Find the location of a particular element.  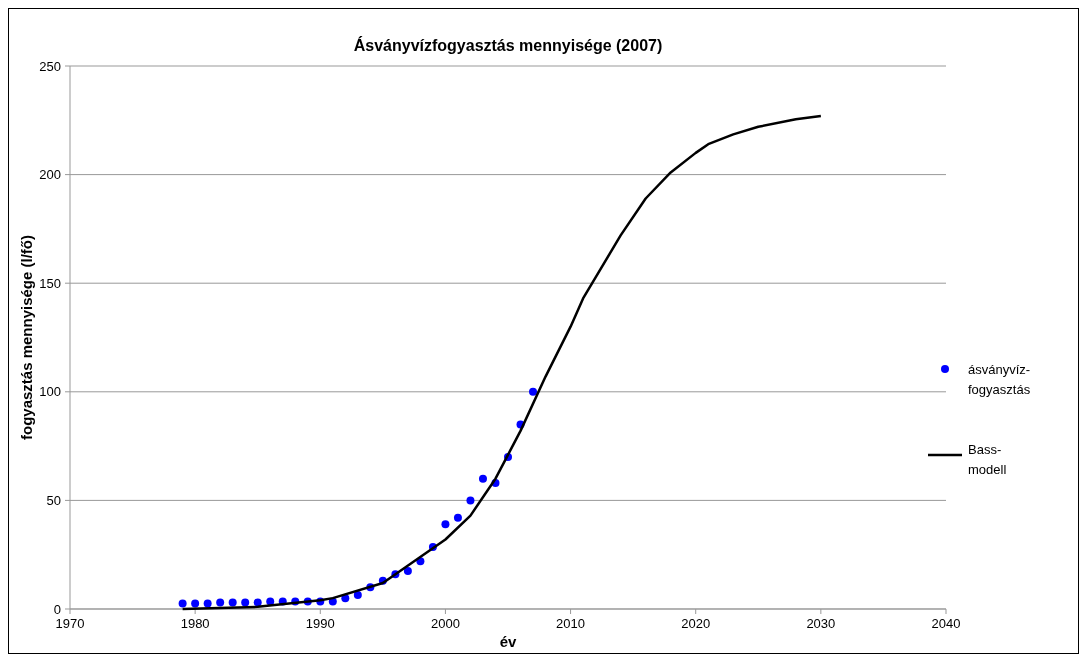

y-tick-label: 250 is located at coordinates (50, 66).